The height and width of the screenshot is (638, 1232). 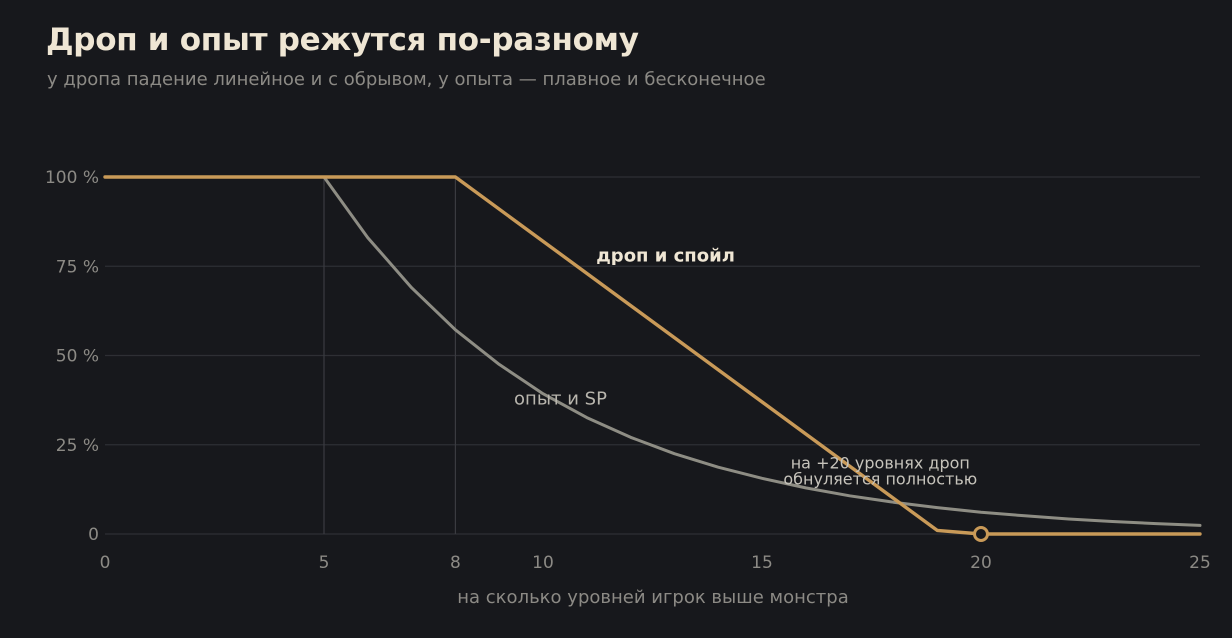 What do you see at coordinates (455, 563) in the screenshot?
I see `x-tick-label: 8` at bounding box center [455, 563].